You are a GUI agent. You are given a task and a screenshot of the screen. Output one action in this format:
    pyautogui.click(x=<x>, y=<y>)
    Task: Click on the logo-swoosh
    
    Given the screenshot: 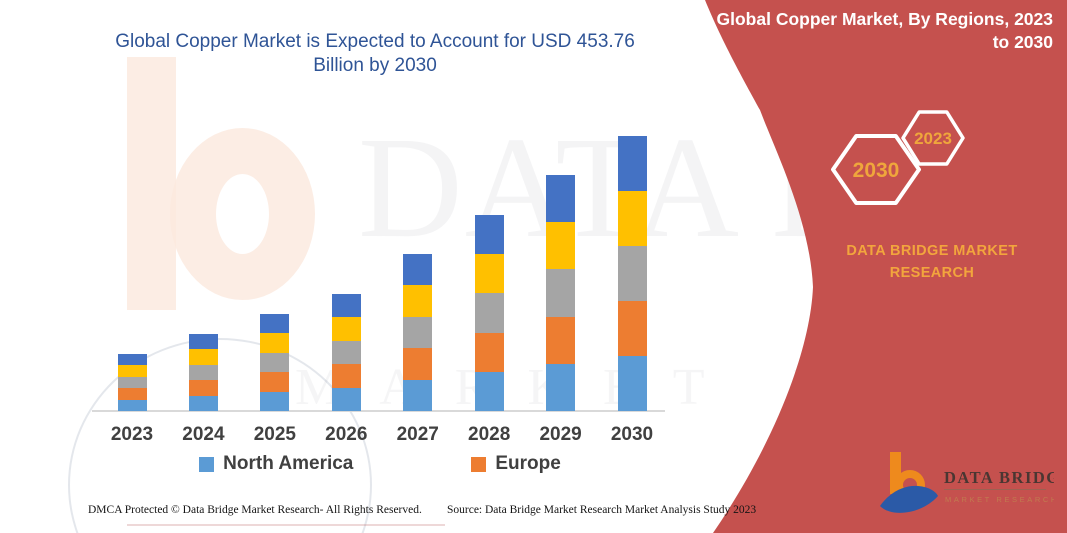 What is the action you would take?
    pyautogui.click(x=909, y=499)
    